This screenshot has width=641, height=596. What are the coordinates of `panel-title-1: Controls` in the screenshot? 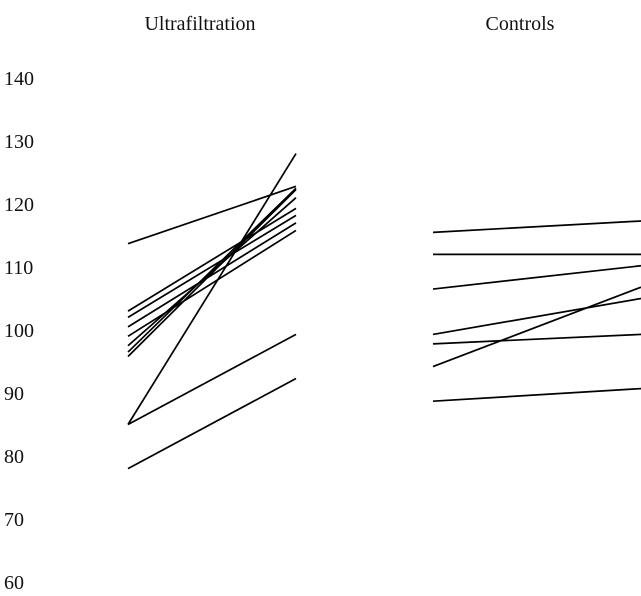 It's located at (520, 24).